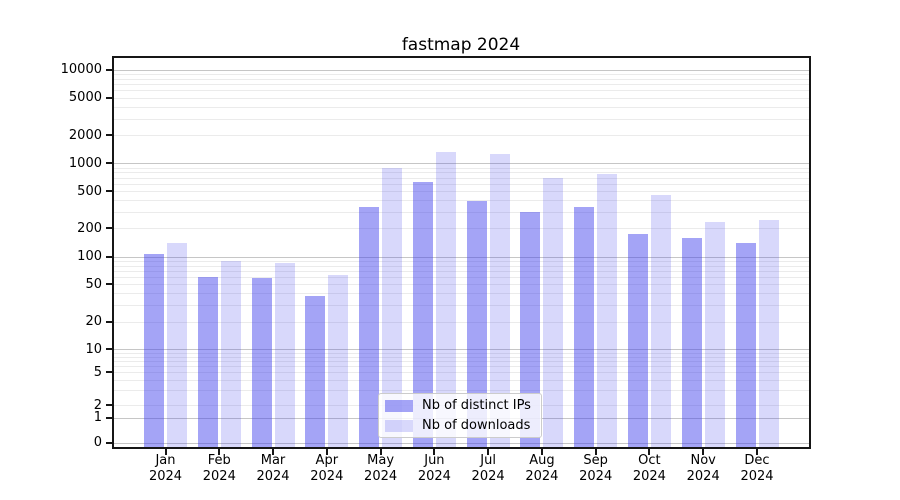 The image size is (900, 500). I want to click on y-tick-label: 50, so click(93, 284).